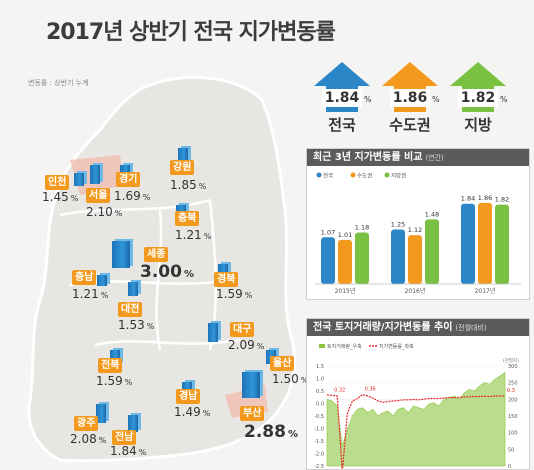 This screenshot has width=534, height=470. What do you see at coordinates (320, 392) in the screenshot?
I see `y-left-tick: 0.5` at bounding box center [320, 392].